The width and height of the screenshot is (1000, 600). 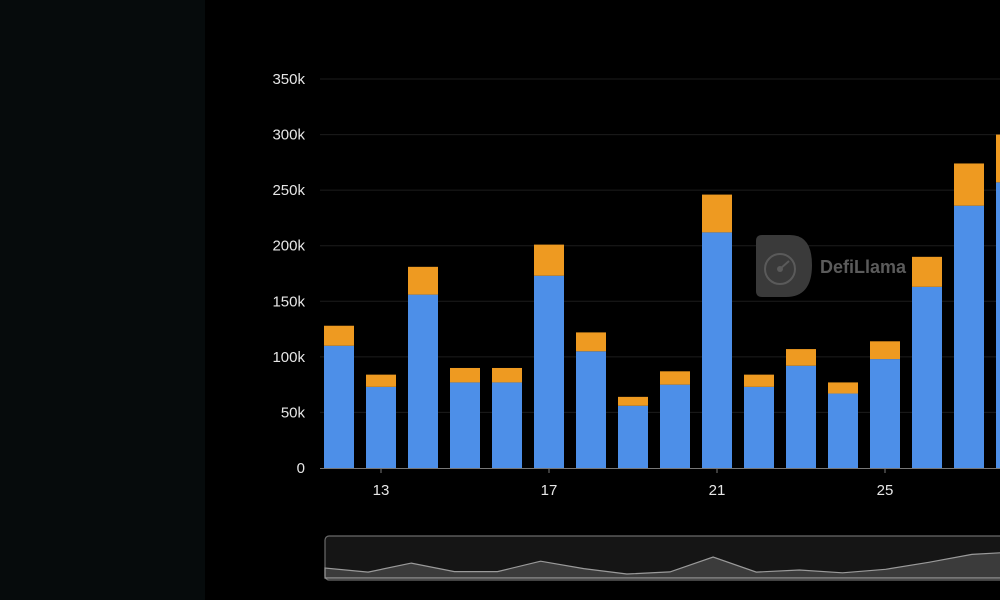 I want to click on brush-frame, so click(x=662, y=558).